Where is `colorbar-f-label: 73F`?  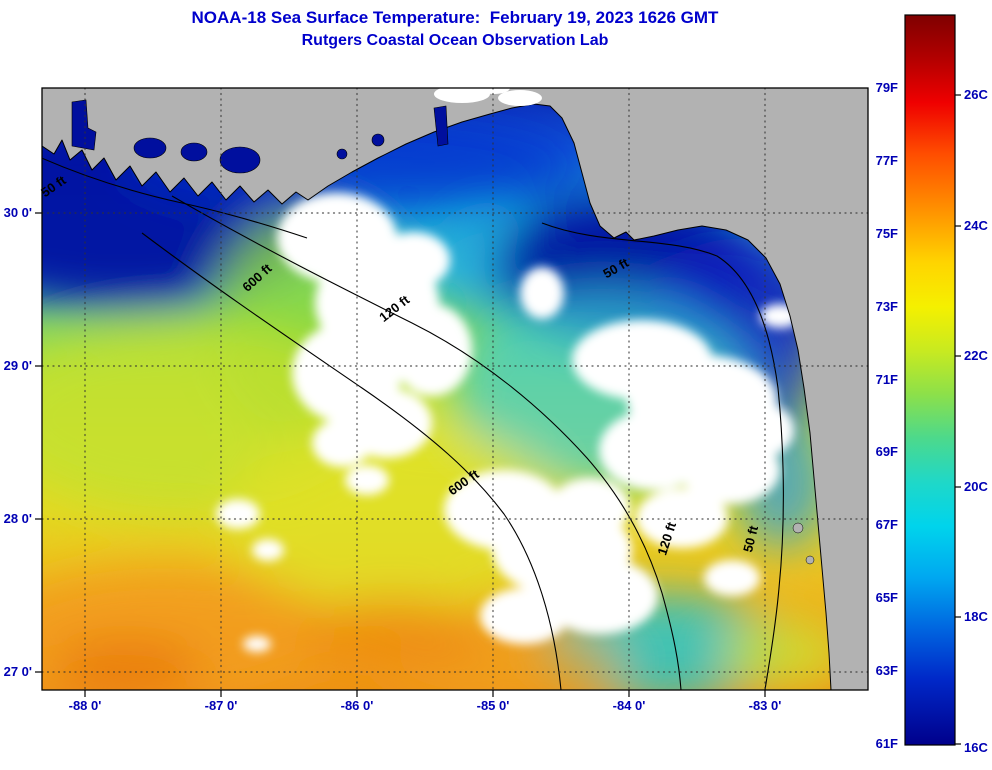
colorbar-f-label: 73F is located at coordinates (887, 306).